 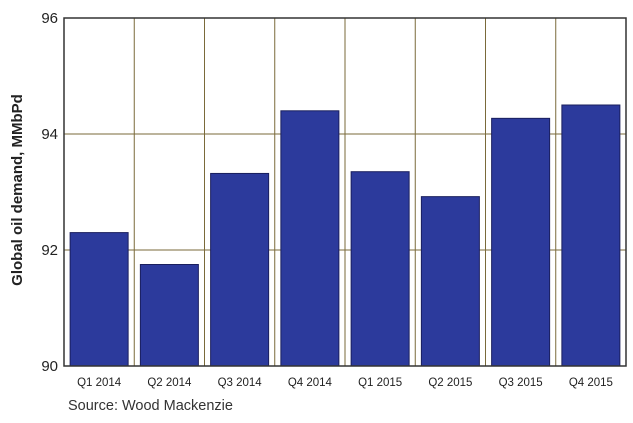 What do you see at coordinates (310, 238) in the screenshot?
I see `bar-q4-2014` at bounding box center [310, 238].